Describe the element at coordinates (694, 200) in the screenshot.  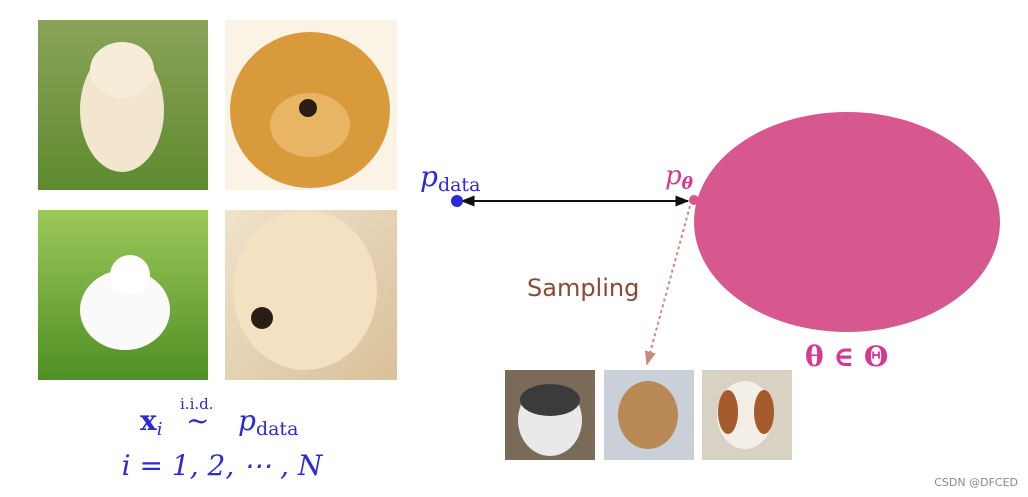
I see `model-point` at that location.